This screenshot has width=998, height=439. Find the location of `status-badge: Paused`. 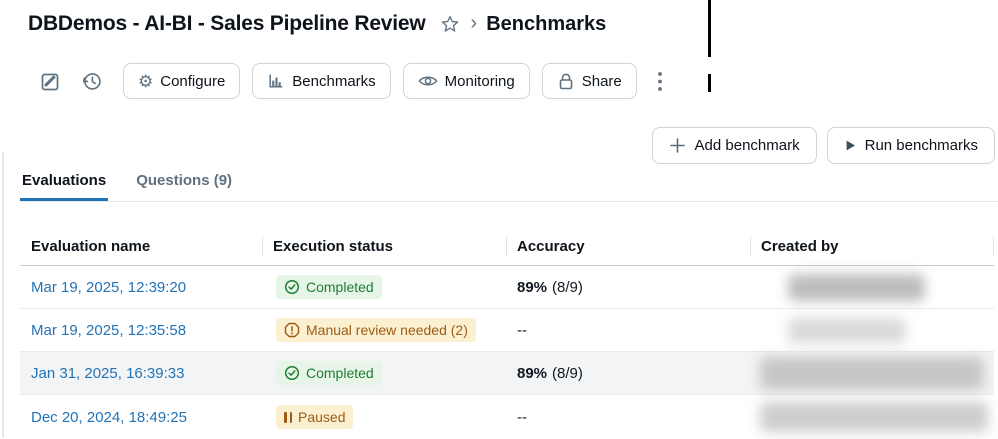

status-badge: Paused is located at coordinates (315, 417).